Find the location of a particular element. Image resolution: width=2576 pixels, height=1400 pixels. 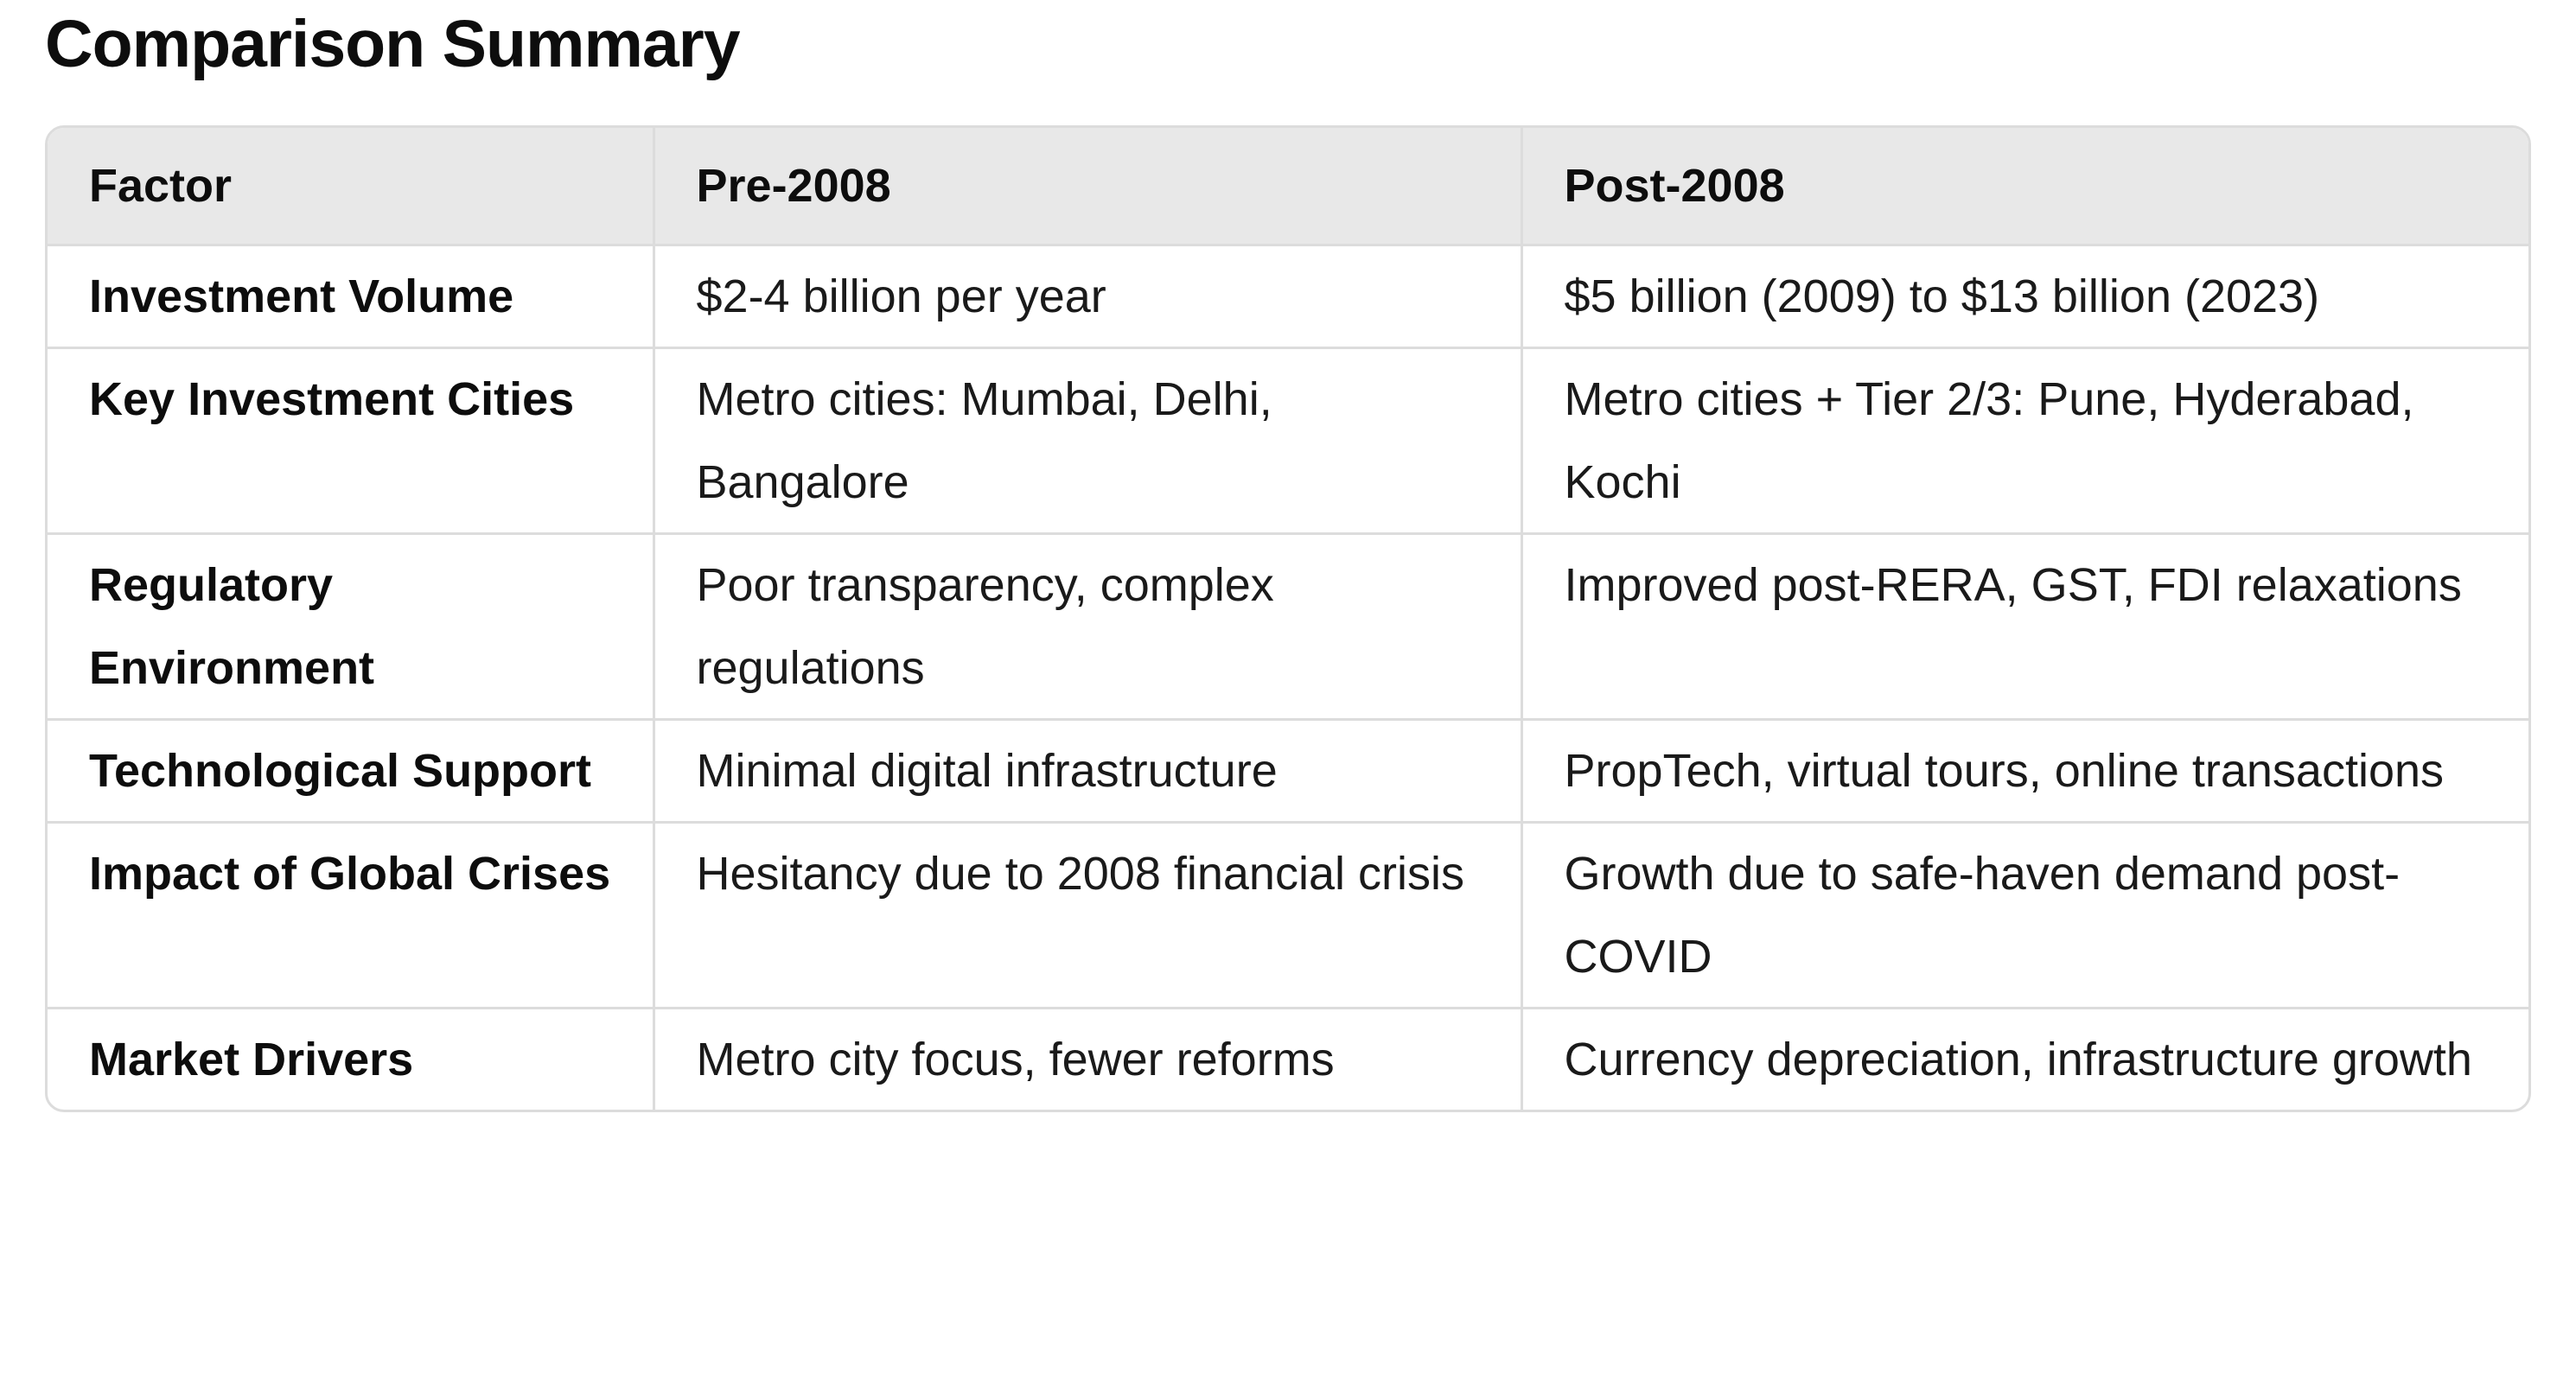

factor-cell: Technological Support is located at coordinates (351, 771).